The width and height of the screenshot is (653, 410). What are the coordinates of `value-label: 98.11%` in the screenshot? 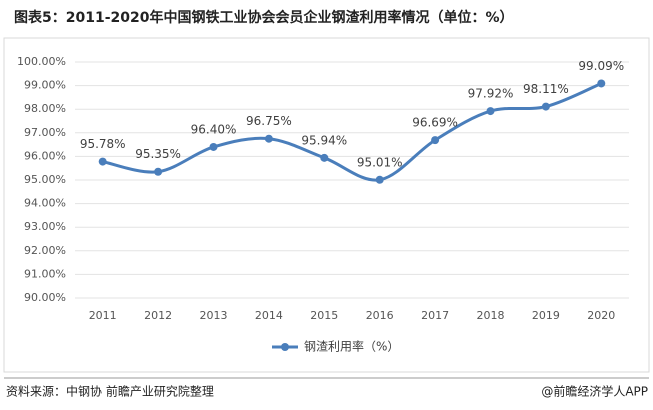 It's located at (546, 89).